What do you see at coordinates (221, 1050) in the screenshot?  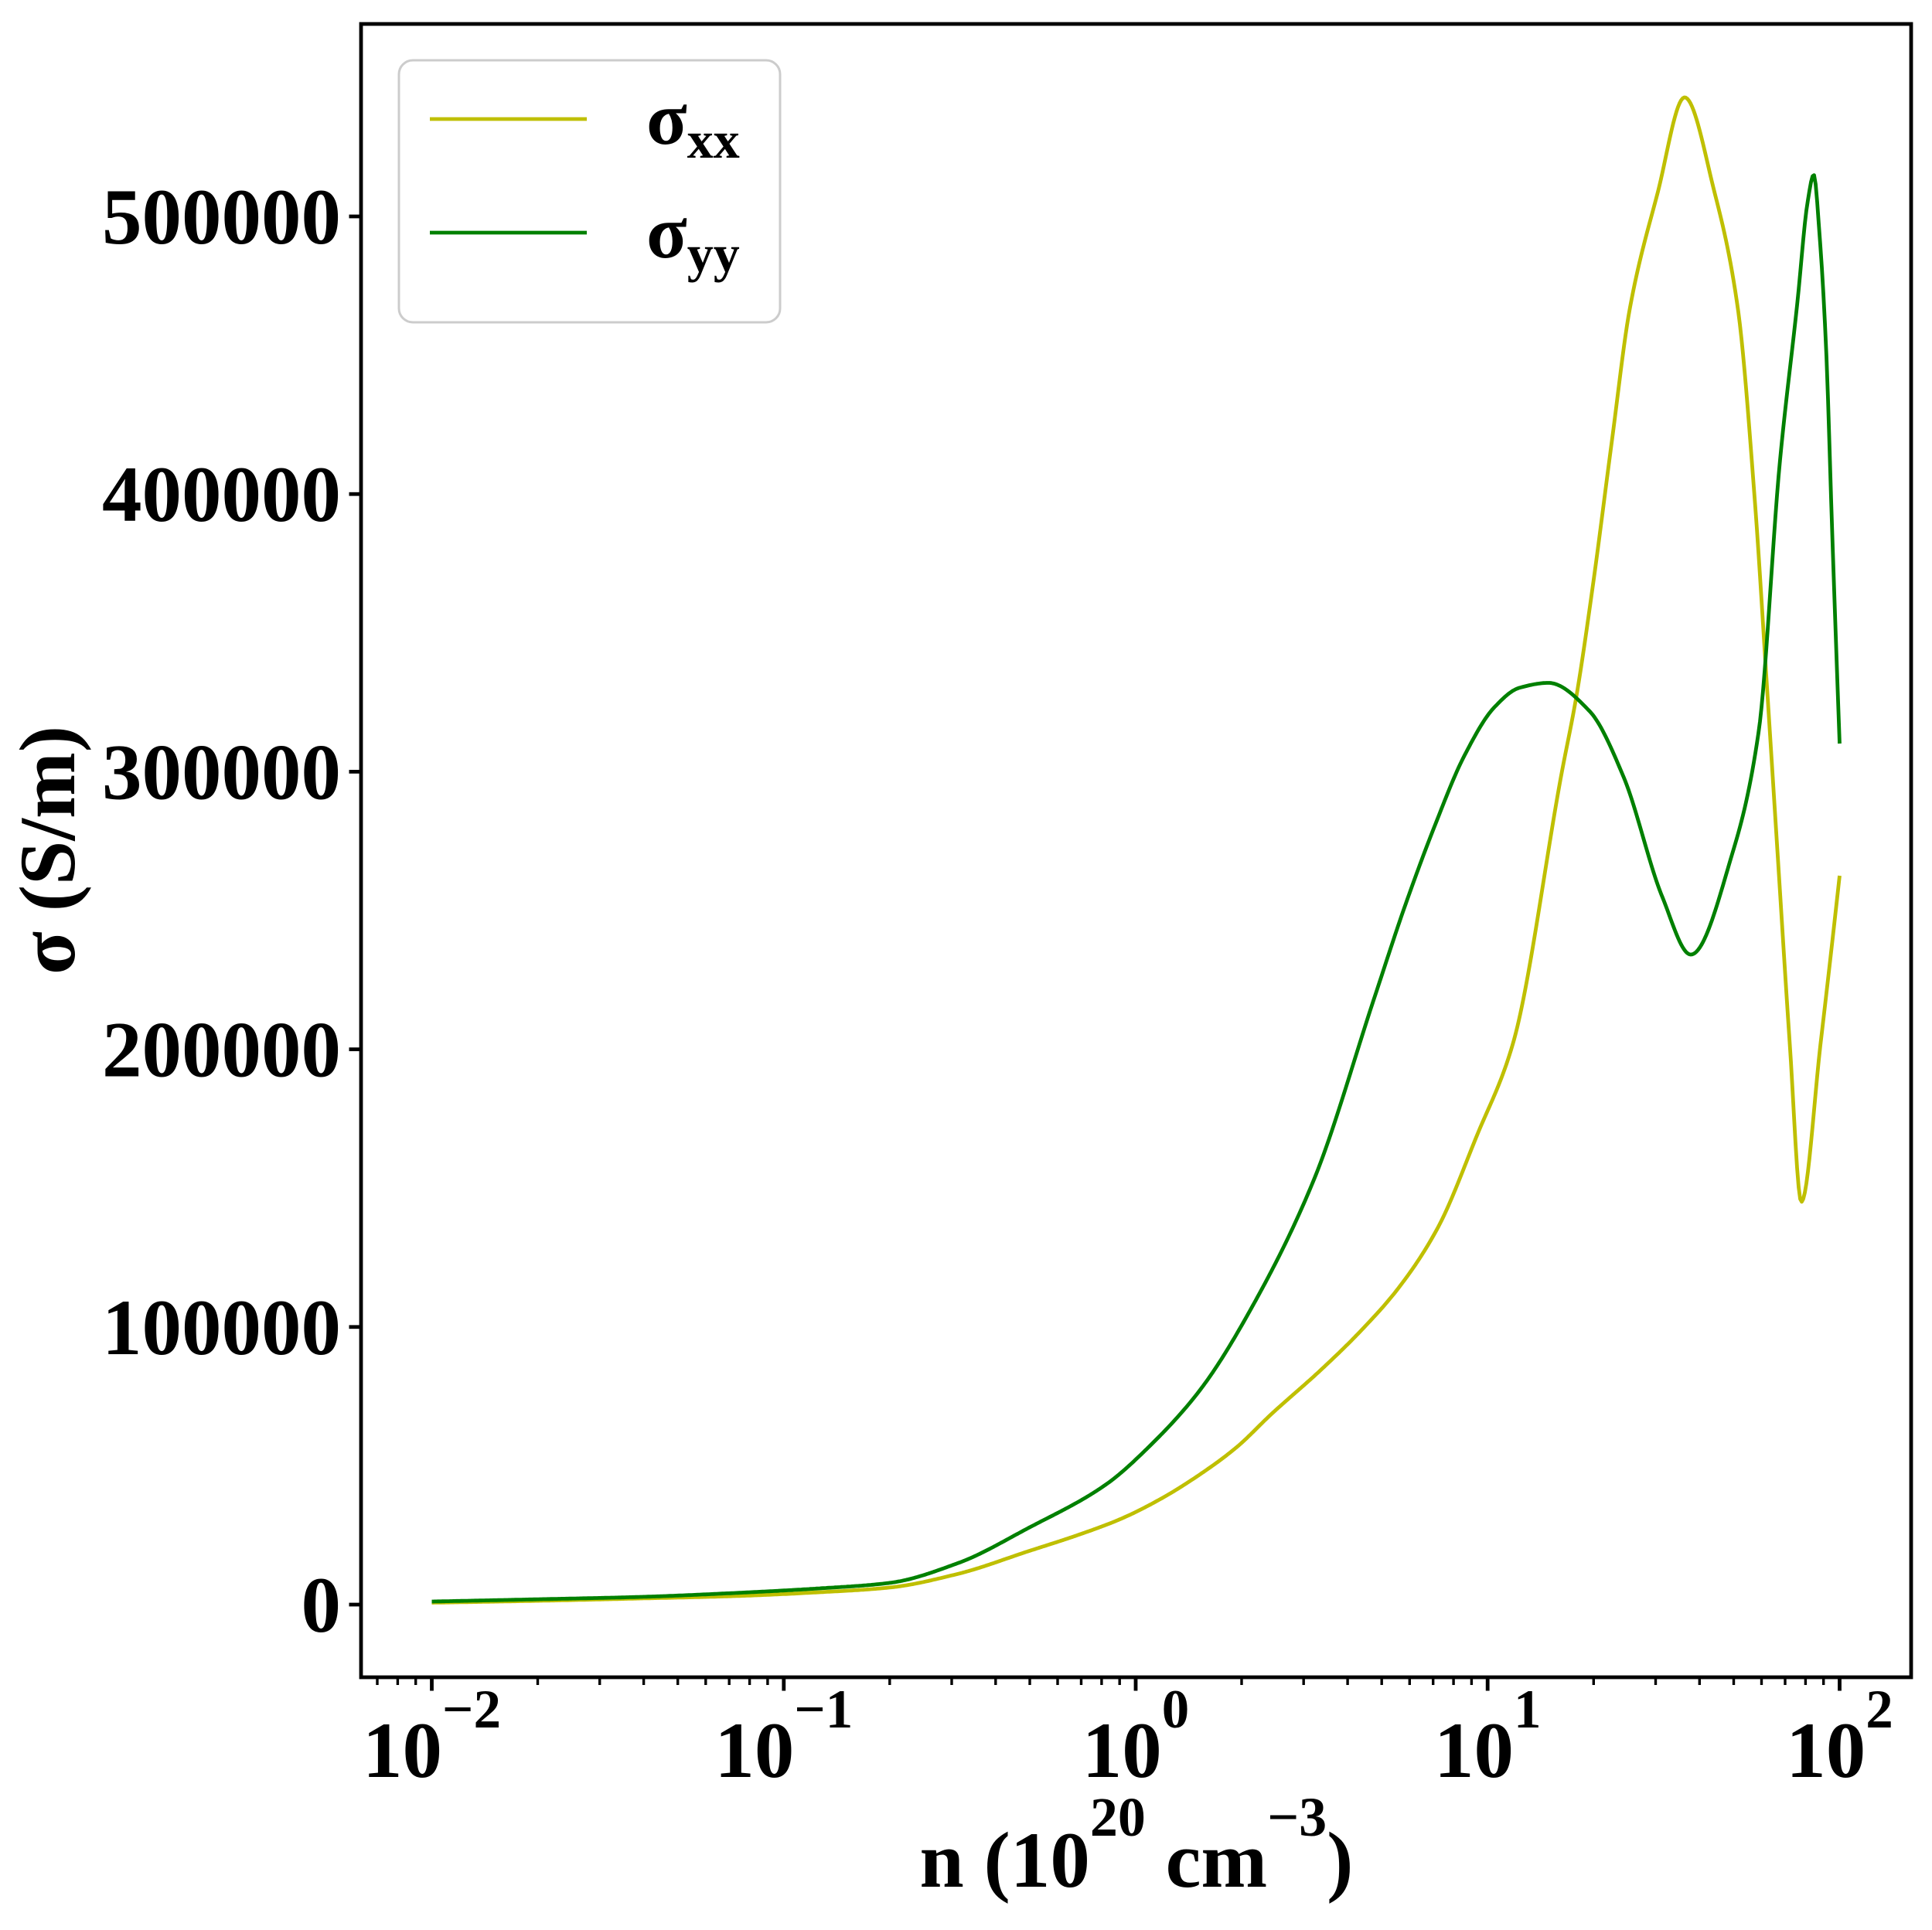 I see `svg-text: 200000` at bounding box center [221, 1050].